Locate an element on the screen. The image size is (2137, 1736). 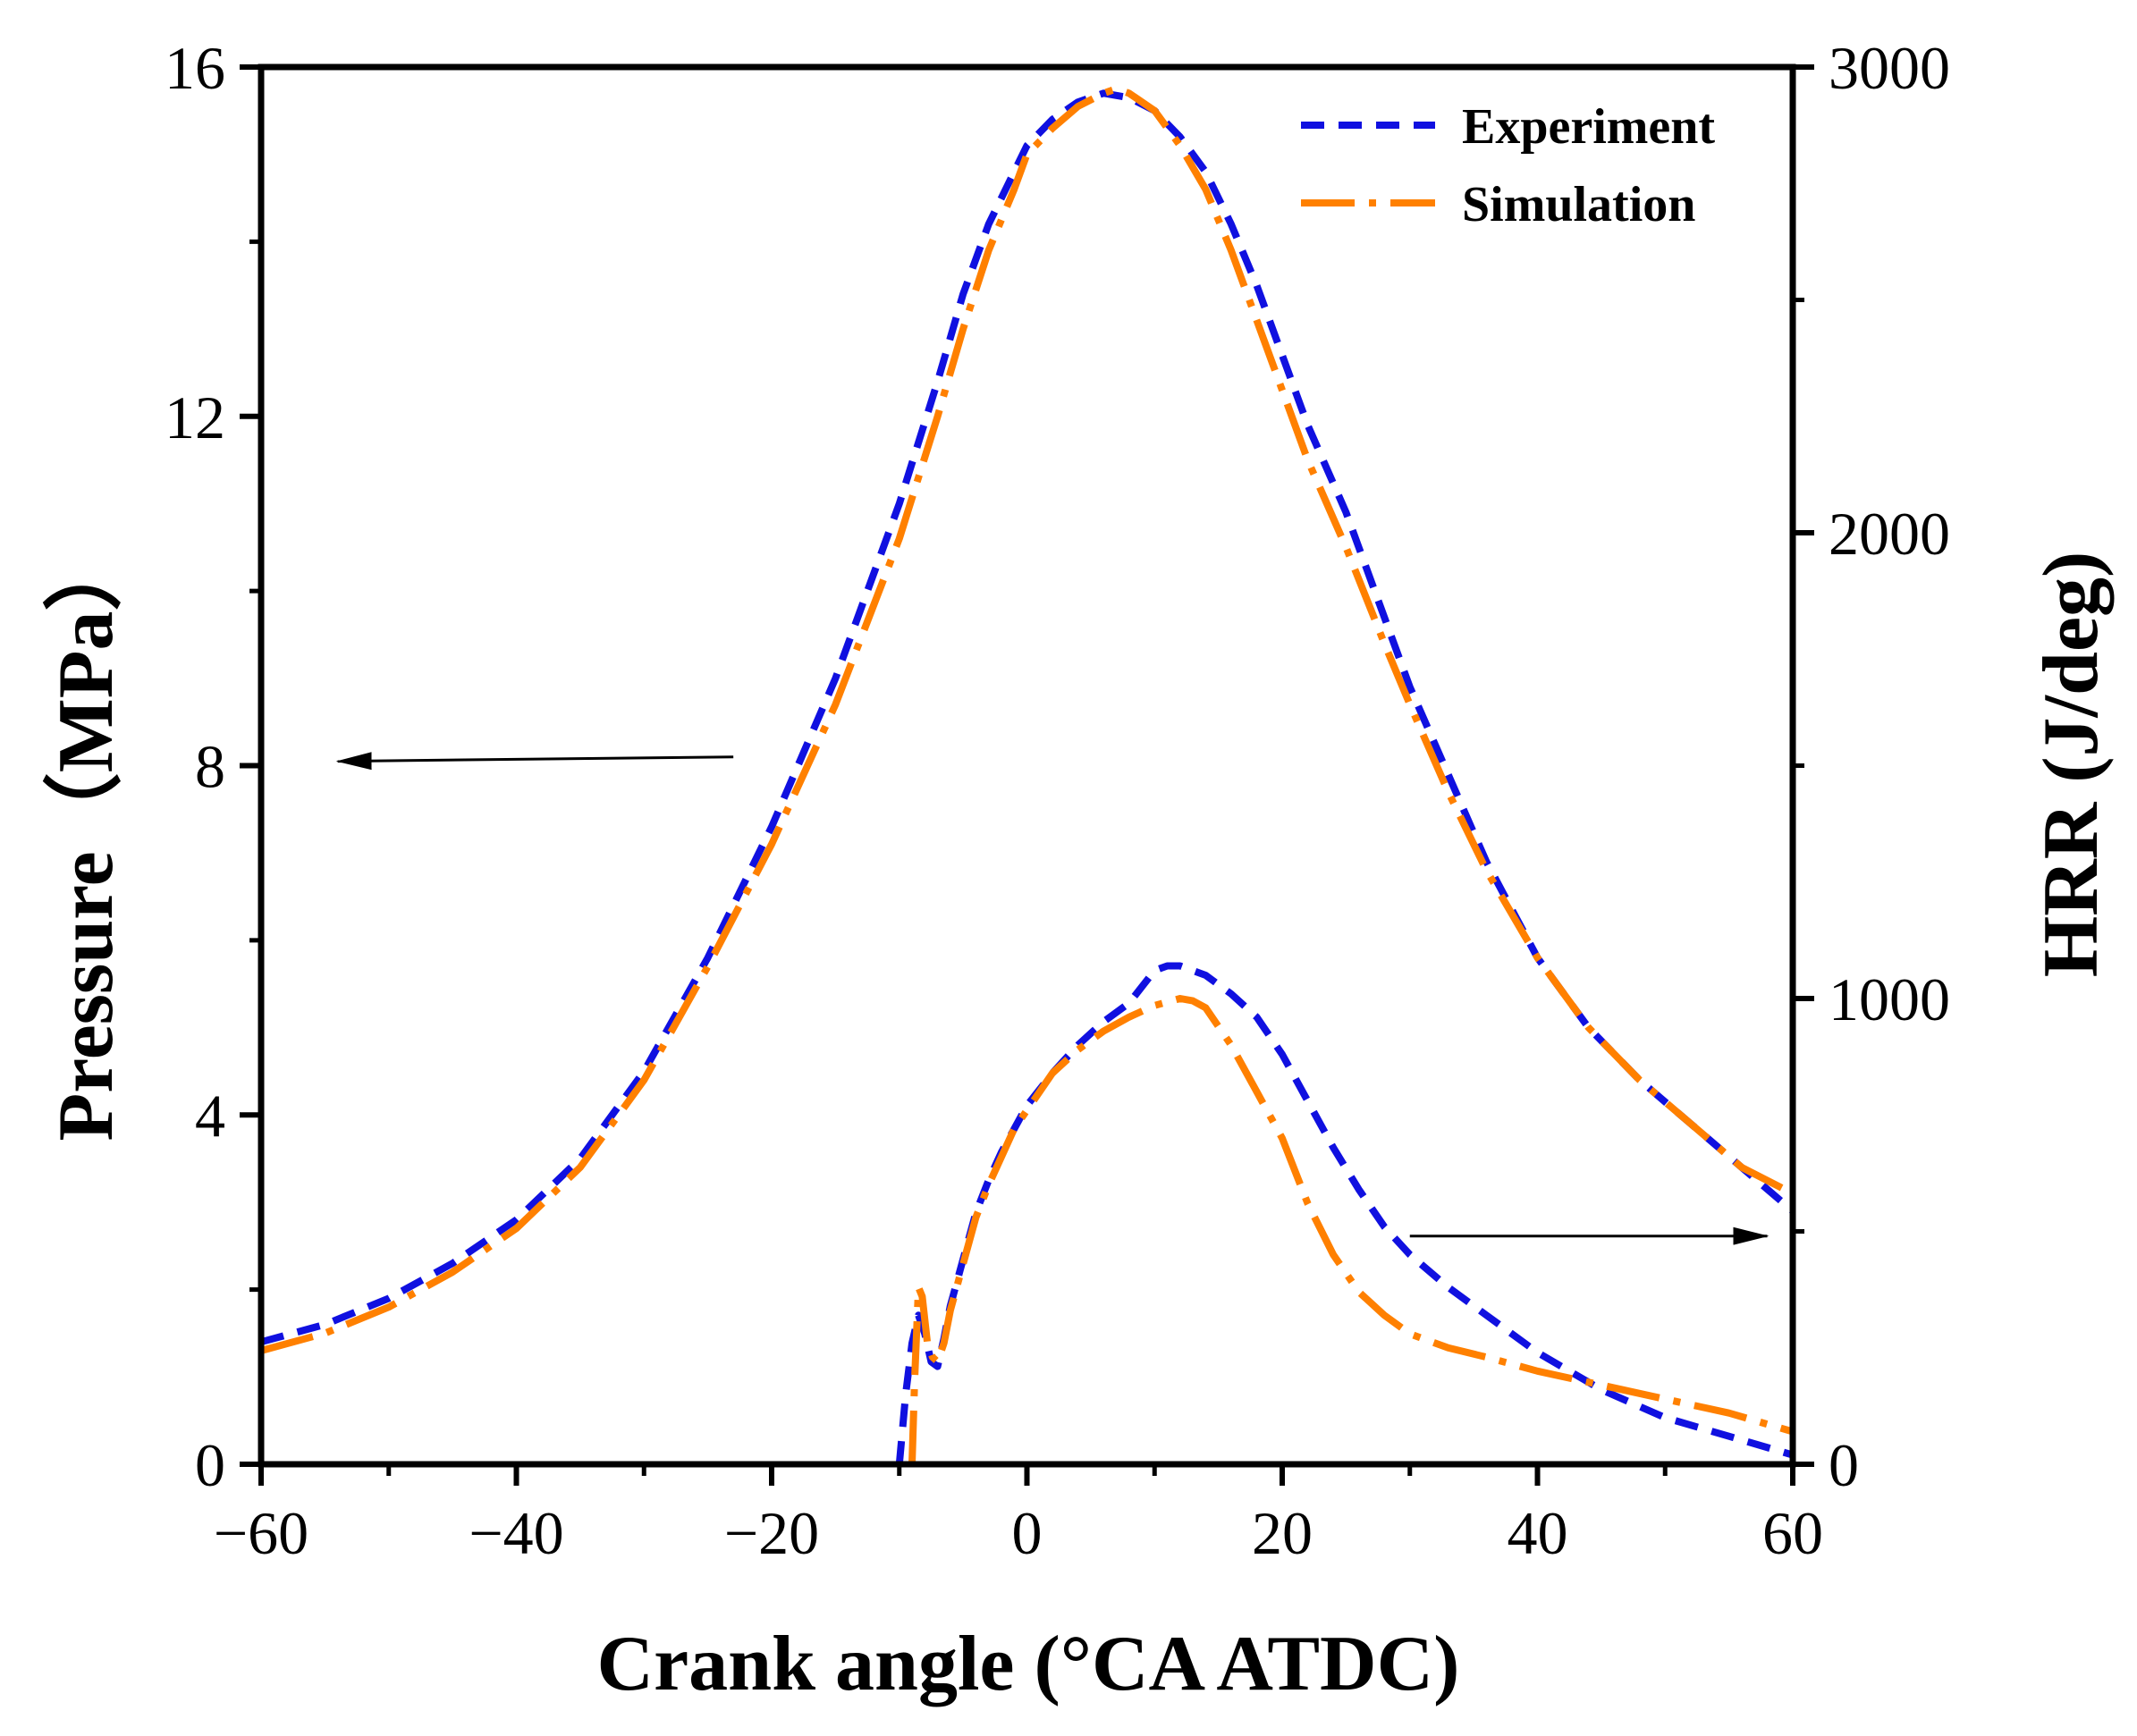
y-right-axis-title: HRR (J/deg) is located at coordinates (2072, 765).